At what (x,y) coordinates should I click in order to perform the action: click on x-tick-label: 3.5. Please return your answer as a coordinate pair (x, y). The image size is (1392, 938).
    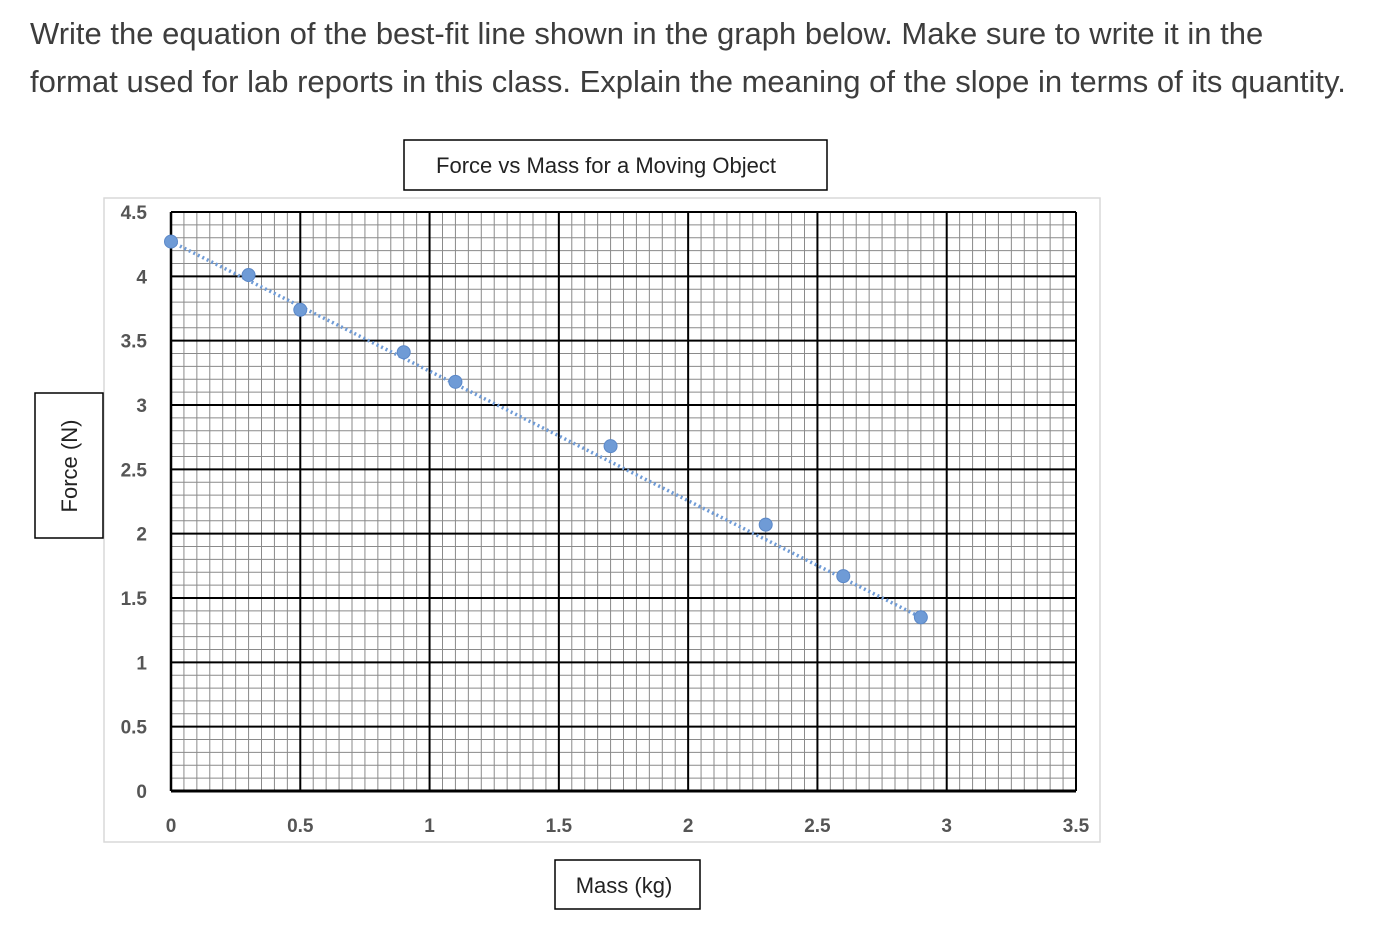
    Looking at the image, I should click on (1076, 826).